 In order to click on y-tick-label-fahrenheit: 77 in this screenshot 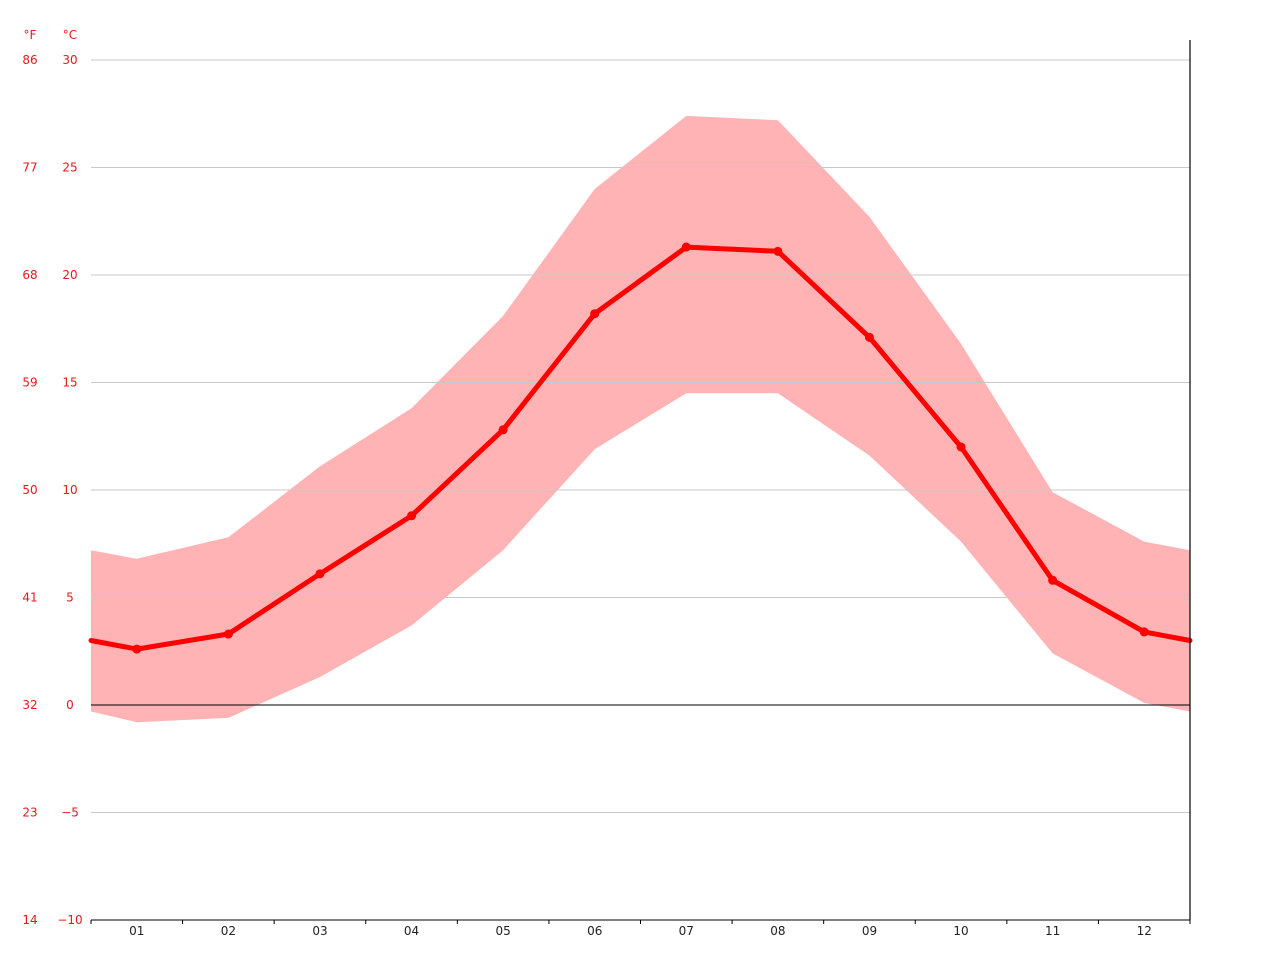, I will do `click(29, 168)`.